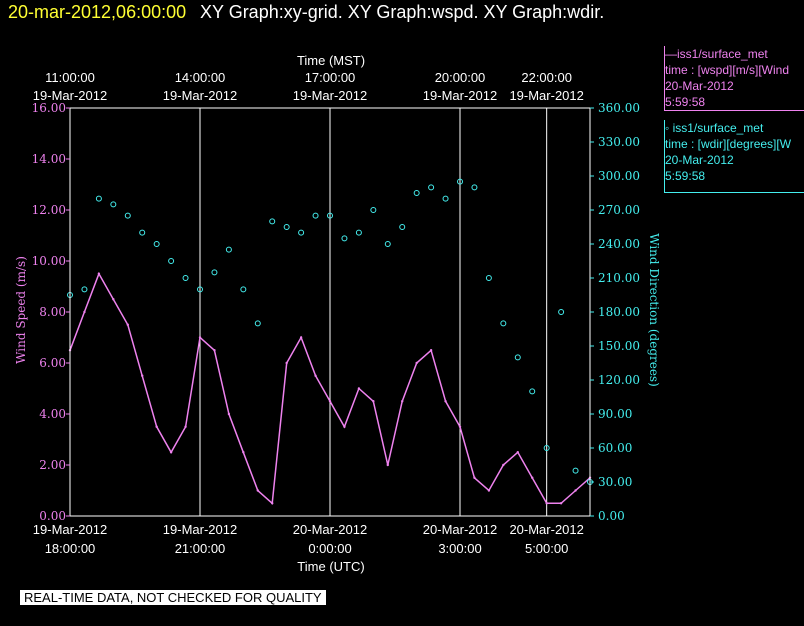 The height and width of the screenshot is (626, 804). I want to click on header-datetime: 20-mar-2012,06:00:00, so click(97, 12).